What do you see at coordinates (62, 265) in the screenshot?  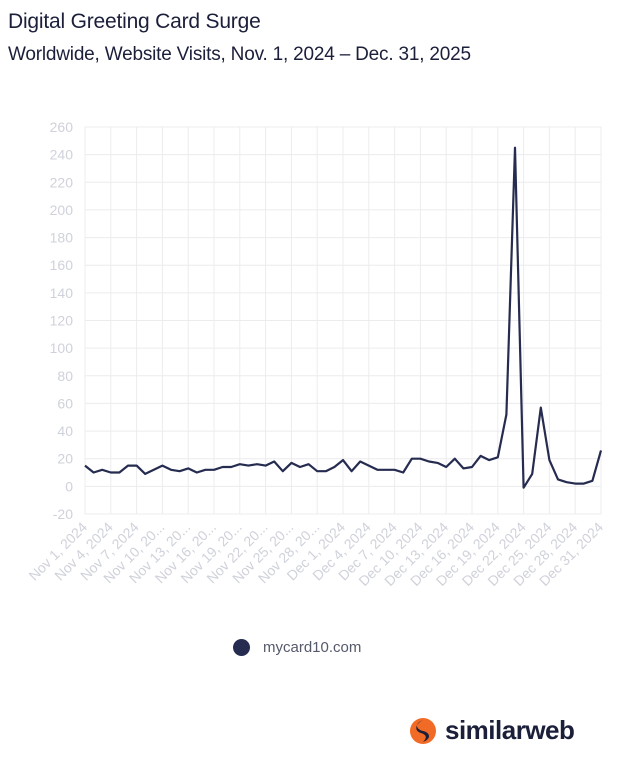 I see `y-tick-label: 160` at bounding box center [62, 265].